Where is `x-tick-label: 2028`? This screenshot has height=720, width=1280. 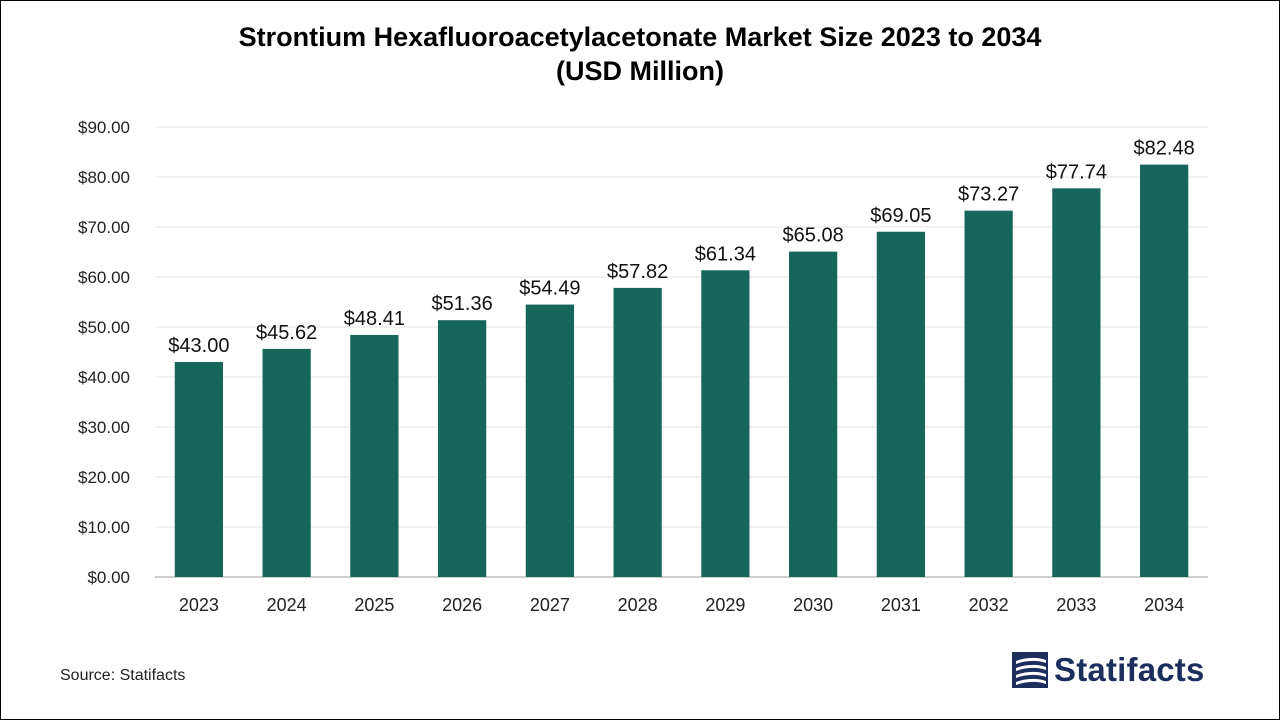
x-tick-label: 2028 is located at coordinates (638, 605).